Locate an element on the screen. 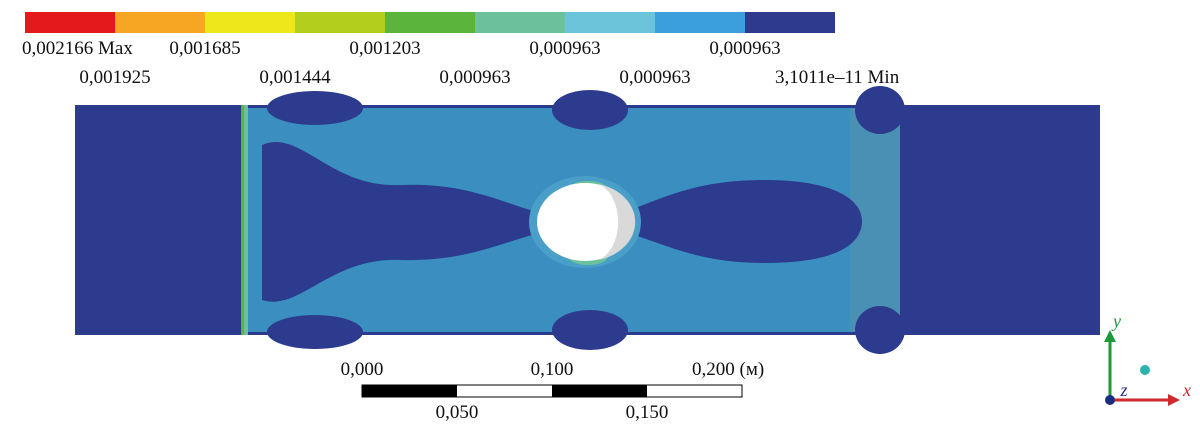  scale-label: 0,150 is located at coordinates (647, 412).